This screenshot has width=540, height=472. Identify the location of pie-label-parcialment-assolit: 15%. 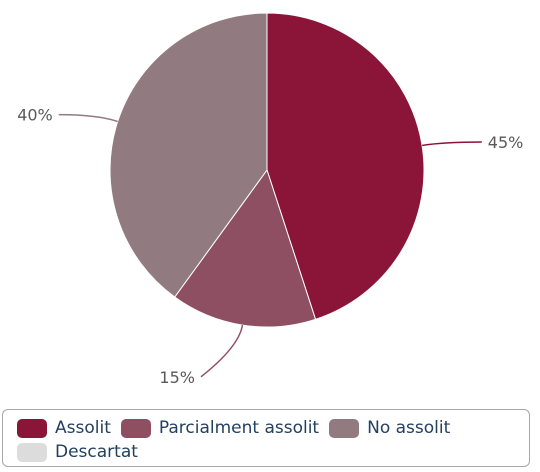
(177, 377).